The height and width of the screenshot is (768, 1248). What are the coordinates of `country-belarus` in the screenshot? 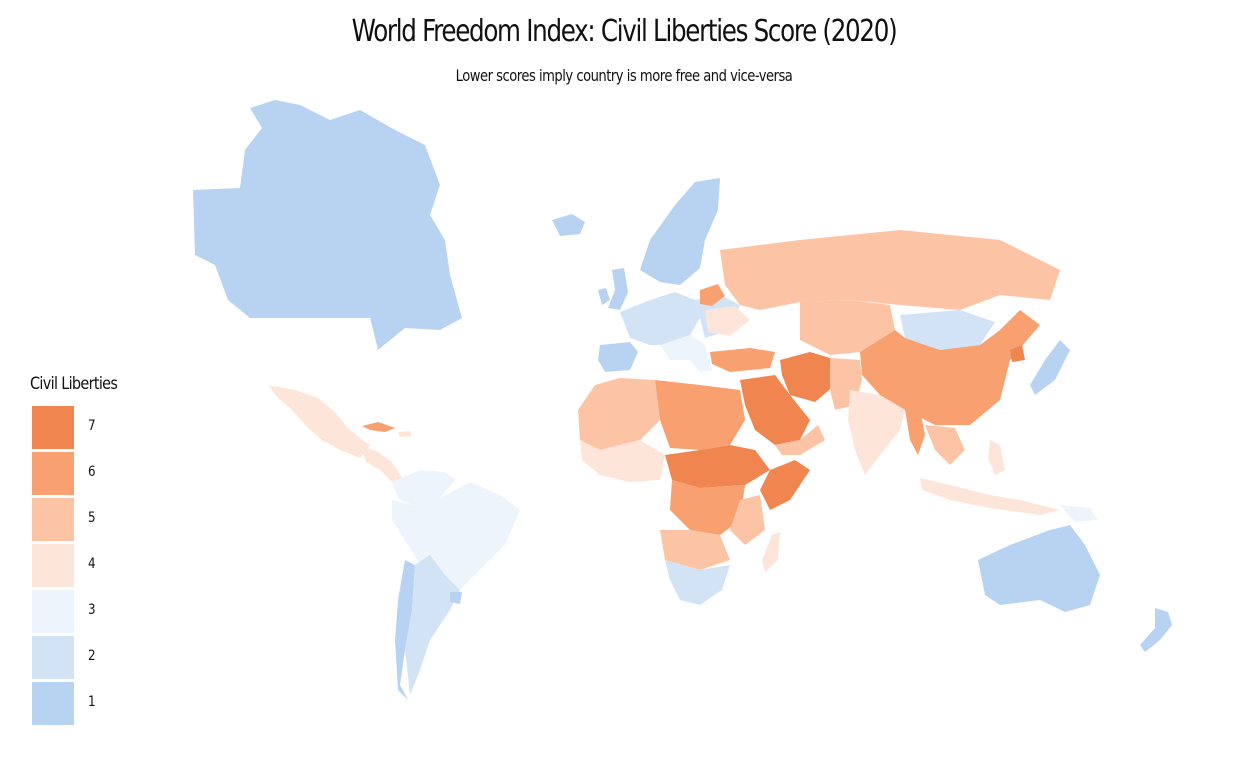 It's located at (712, 295).